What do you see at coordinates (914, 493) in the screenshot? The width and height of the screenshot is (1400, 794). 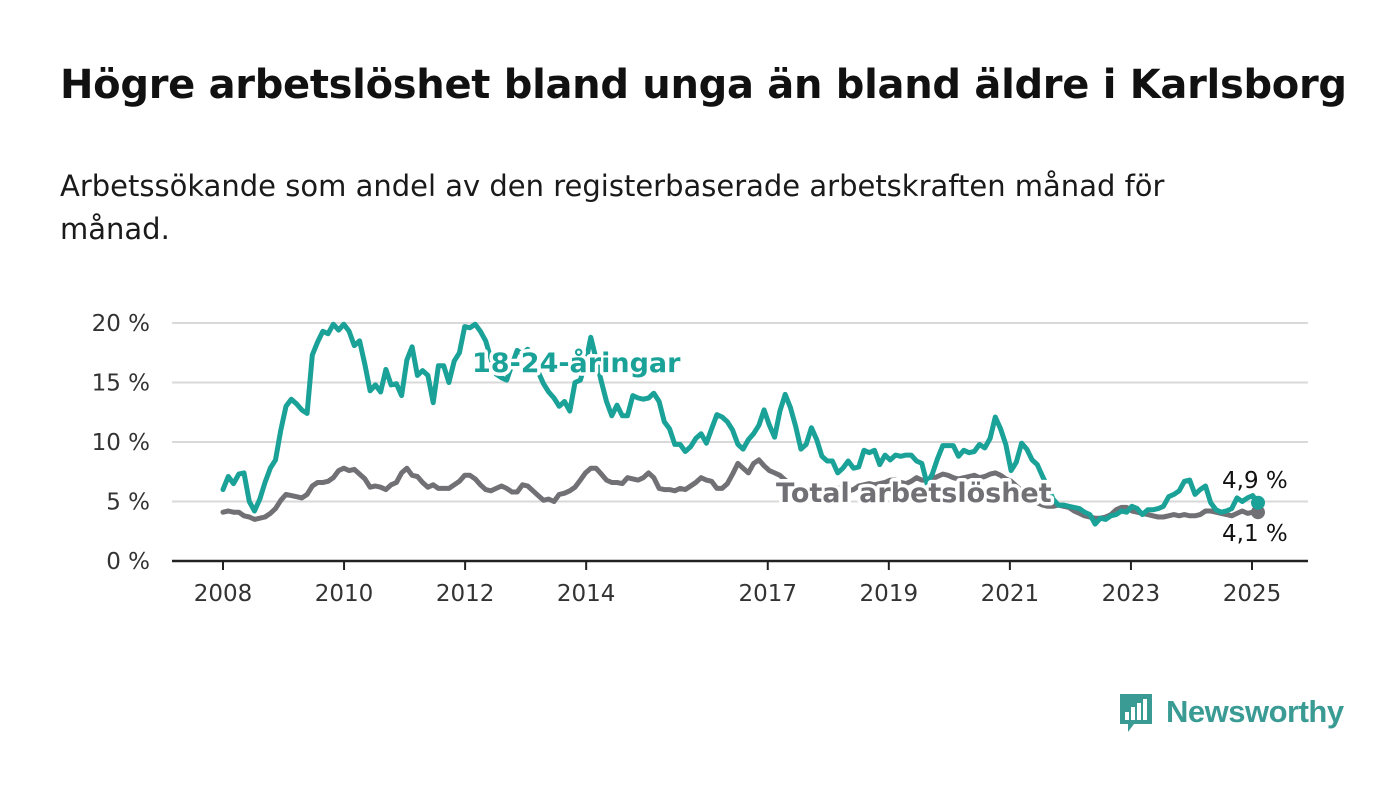 I see `series-label-total: Total arbetslöshet` at bounding box center [914, 493].